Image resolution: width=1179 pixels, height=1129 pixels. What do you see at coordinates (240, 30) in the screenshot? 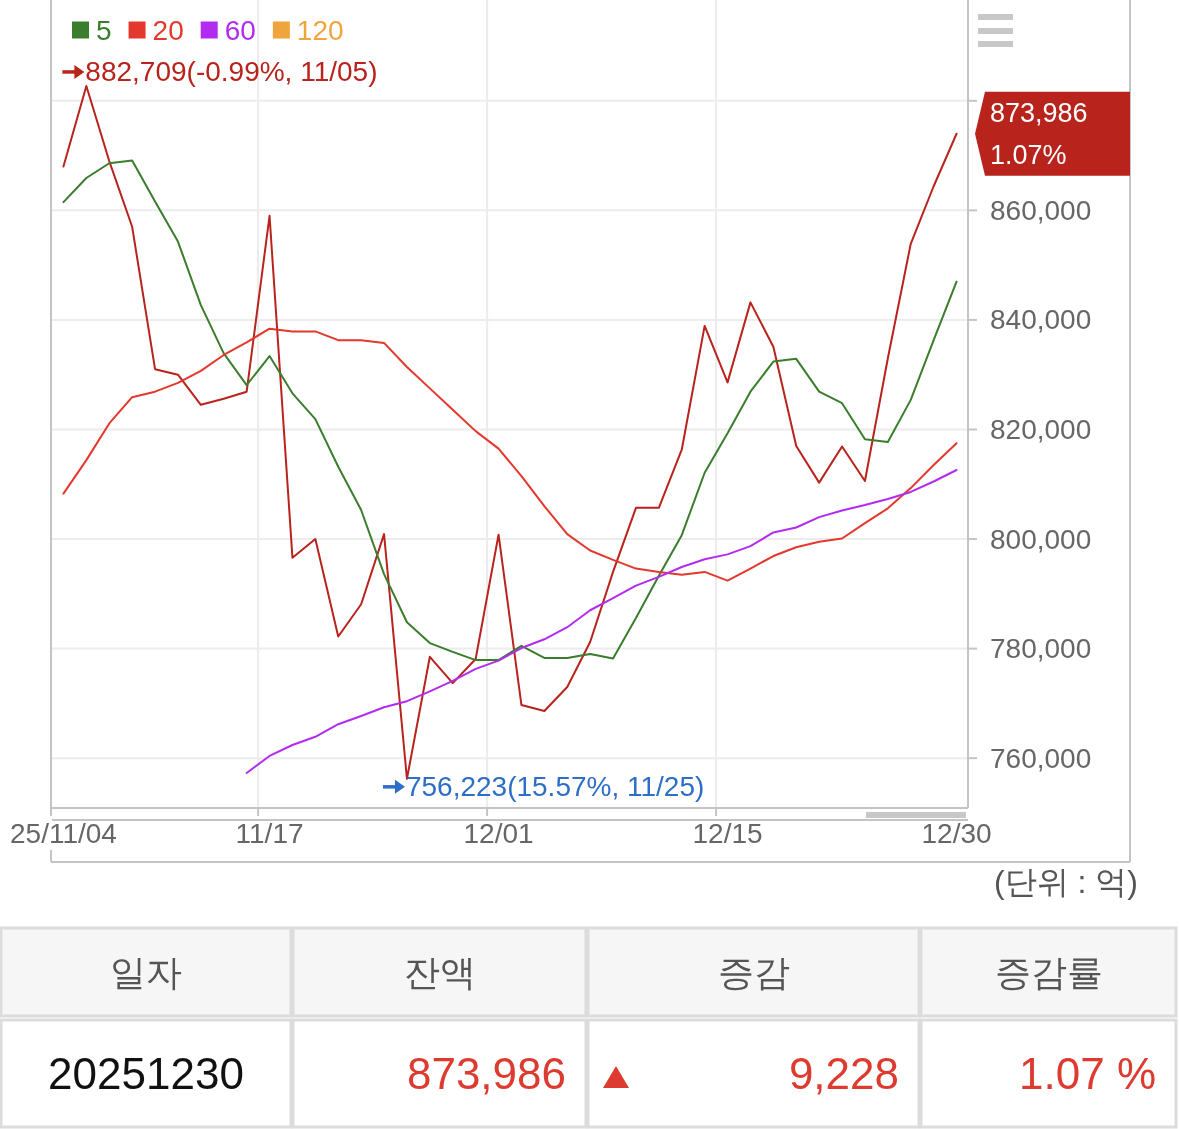
I see `legend-label: 60` at bounding box center [240, 30].